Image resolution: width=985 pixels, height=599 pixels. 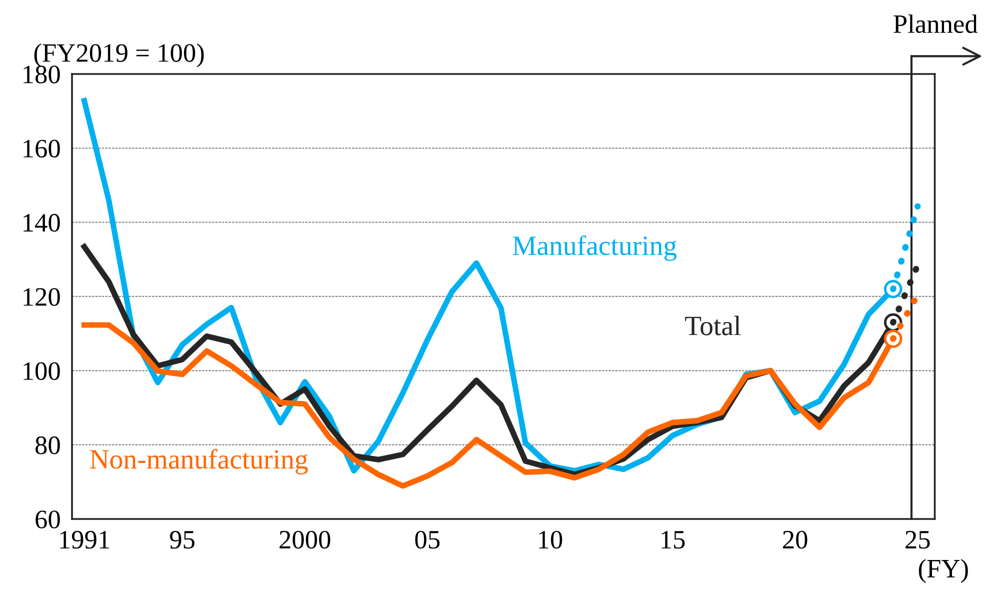 I want to click on x-tick-label: 95, so click(x=182, y=539).